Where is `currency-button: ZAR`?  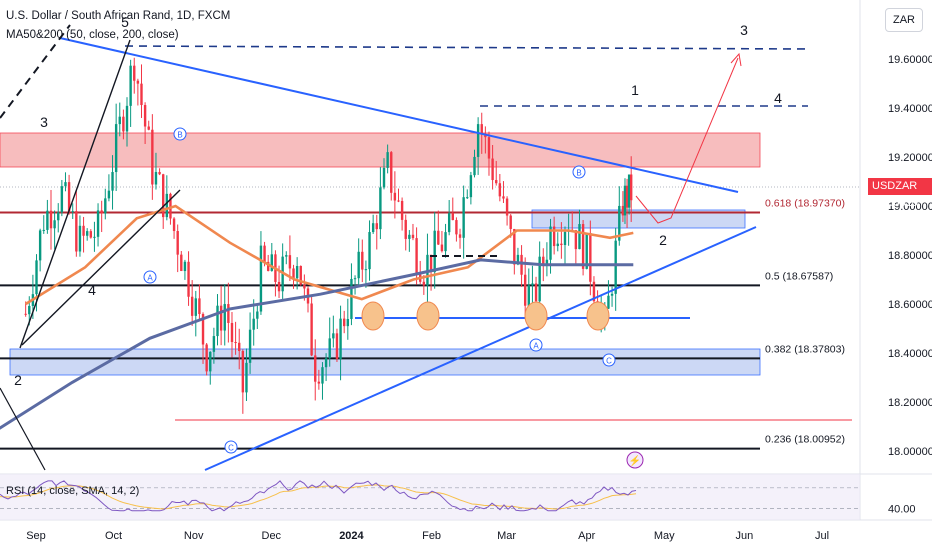
currency-button: ZAR is located at coordinates (904, 20).